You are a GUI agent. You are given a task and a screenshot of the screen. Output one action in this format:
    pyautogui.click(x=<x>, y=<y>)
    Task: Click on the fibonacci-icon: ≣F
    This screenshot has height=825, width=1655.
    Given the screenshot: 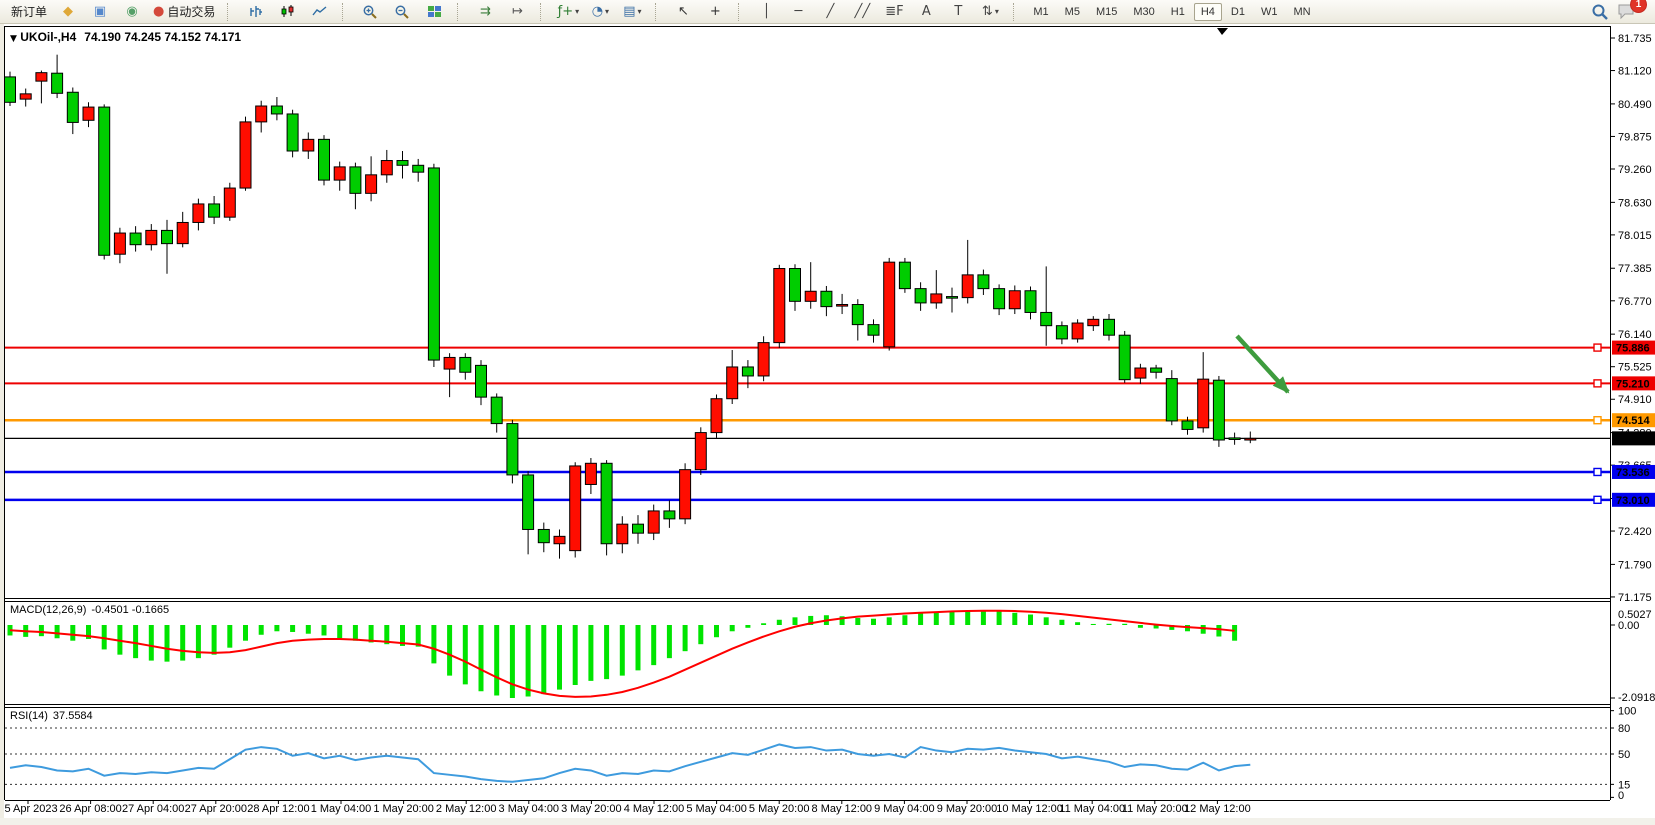 What is the action you would take?
    pyautogui.click(x=894, y=11)
    